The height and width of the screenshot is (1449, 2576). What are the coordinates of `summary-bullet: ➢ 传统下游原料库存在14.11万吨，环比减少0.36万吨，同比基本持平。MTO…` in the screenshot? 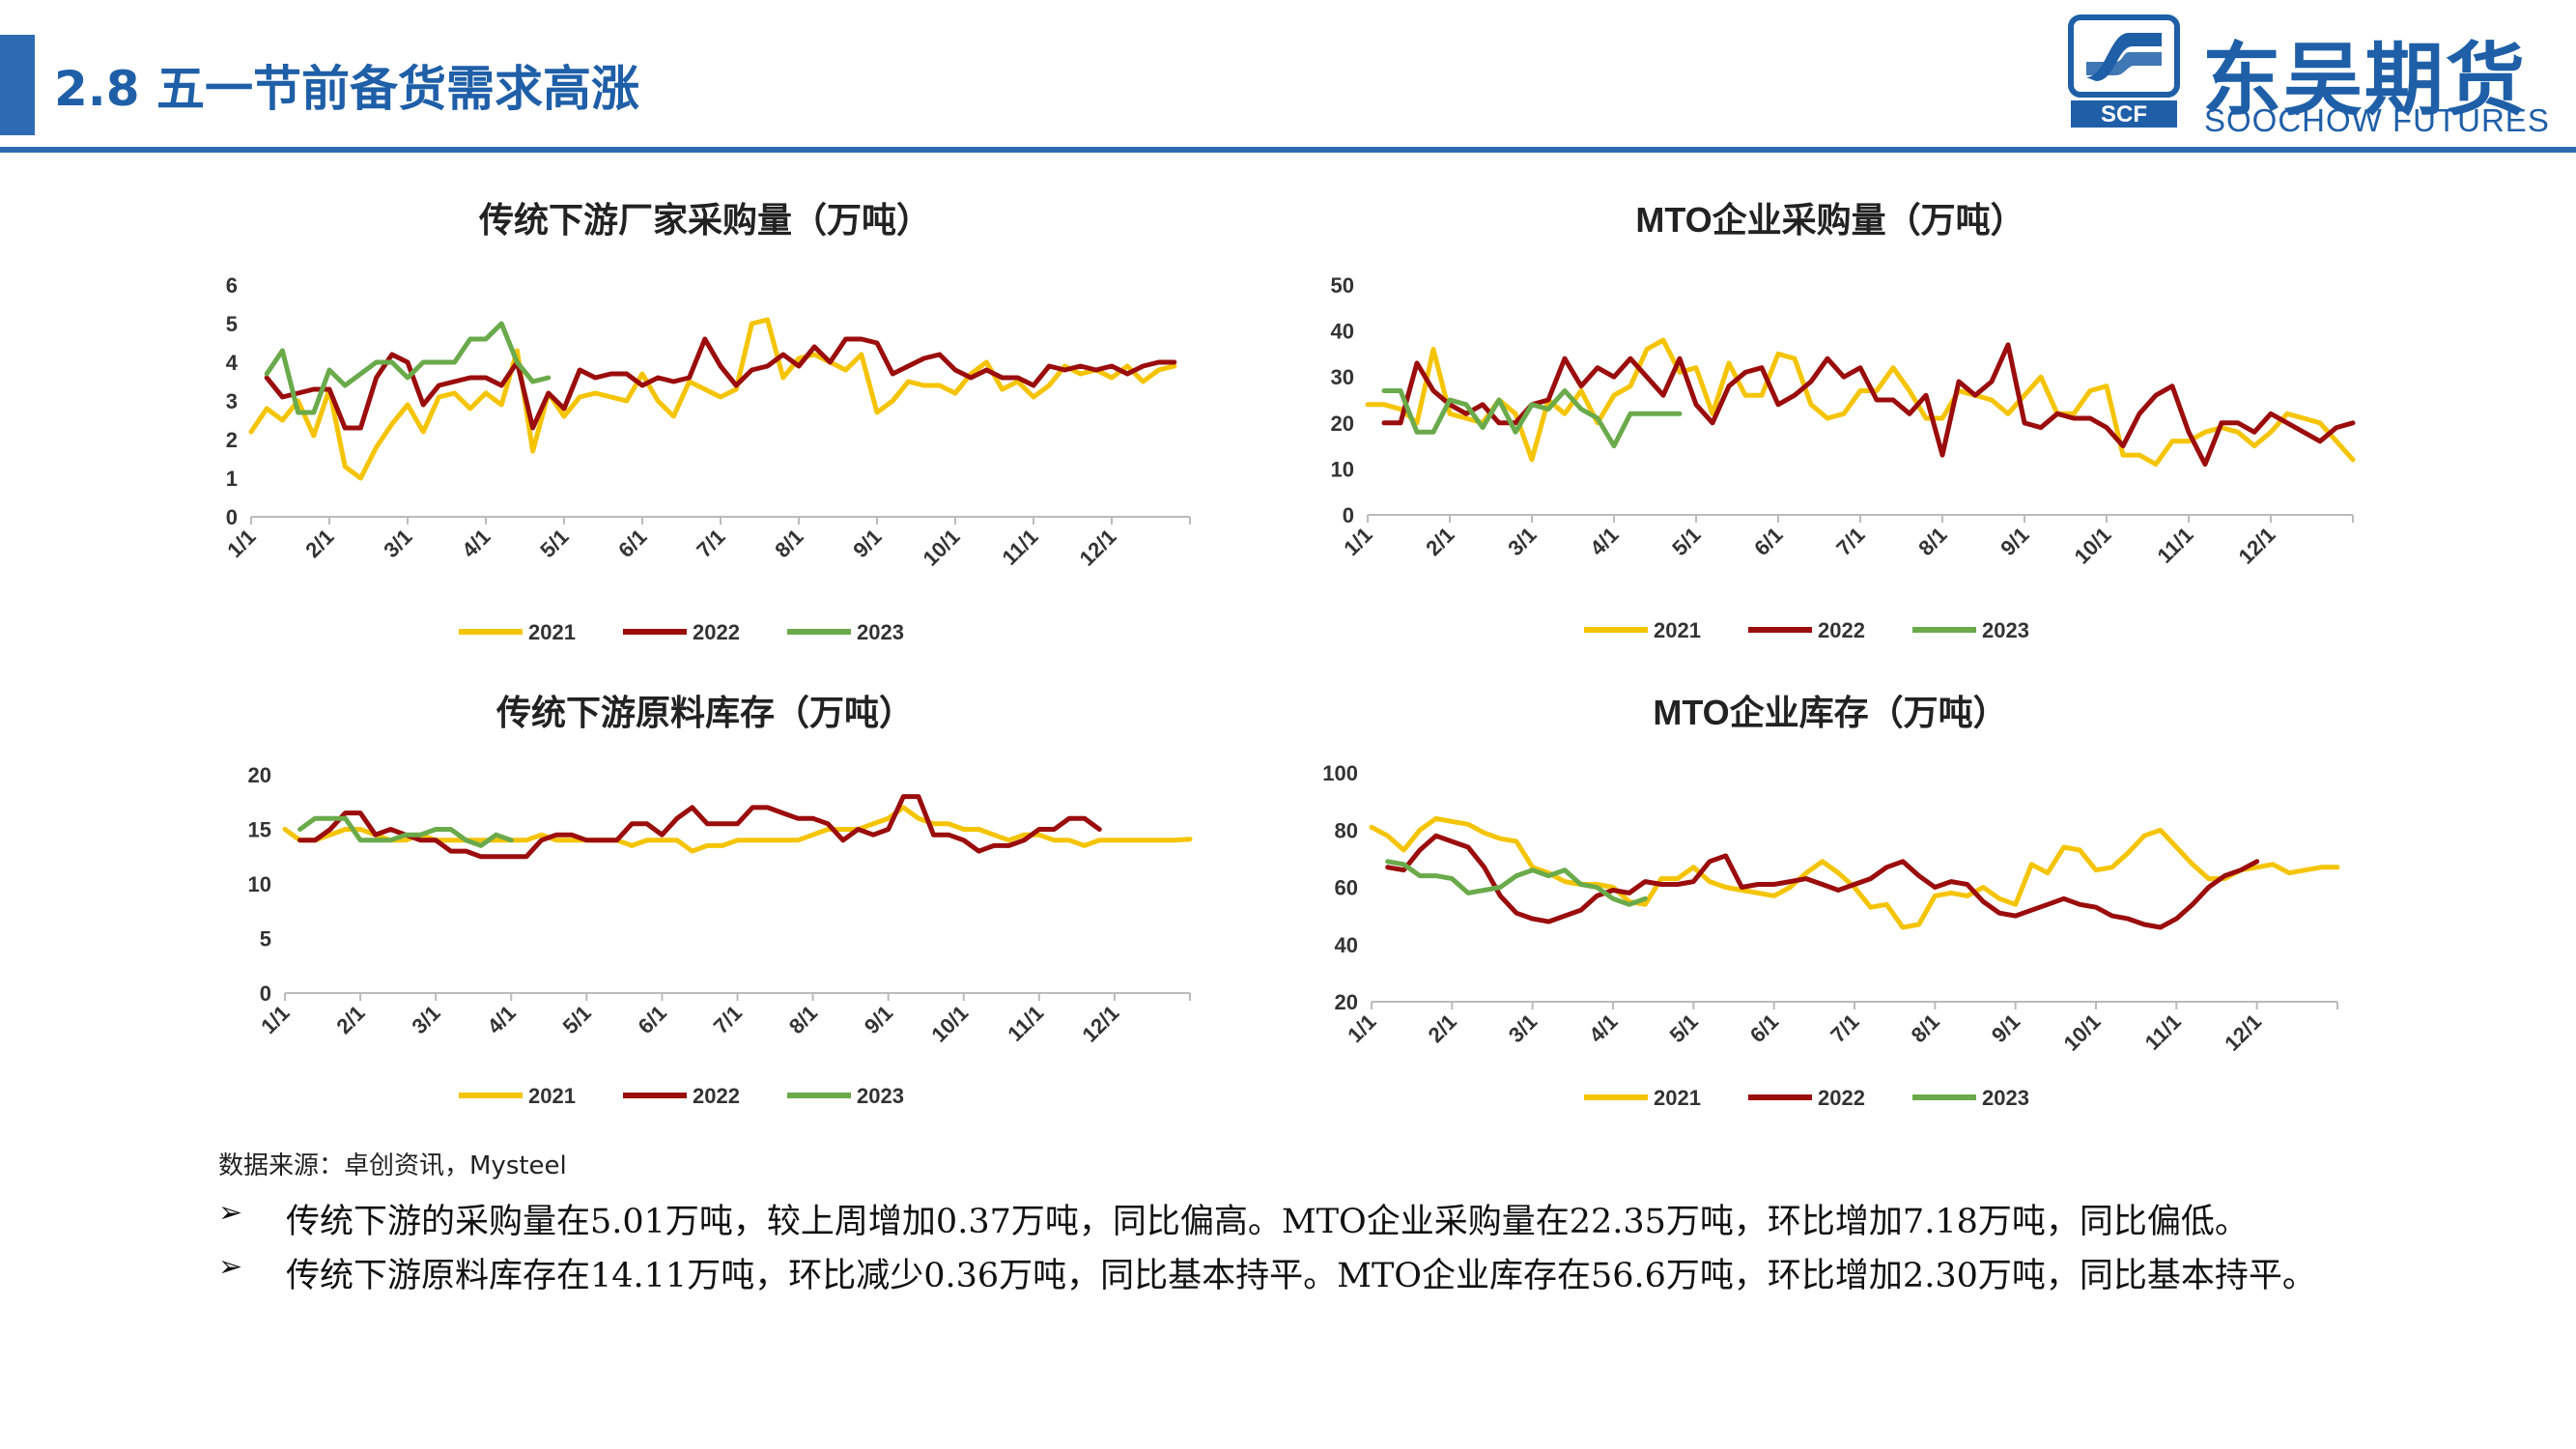 It's located at (1367, 1275).